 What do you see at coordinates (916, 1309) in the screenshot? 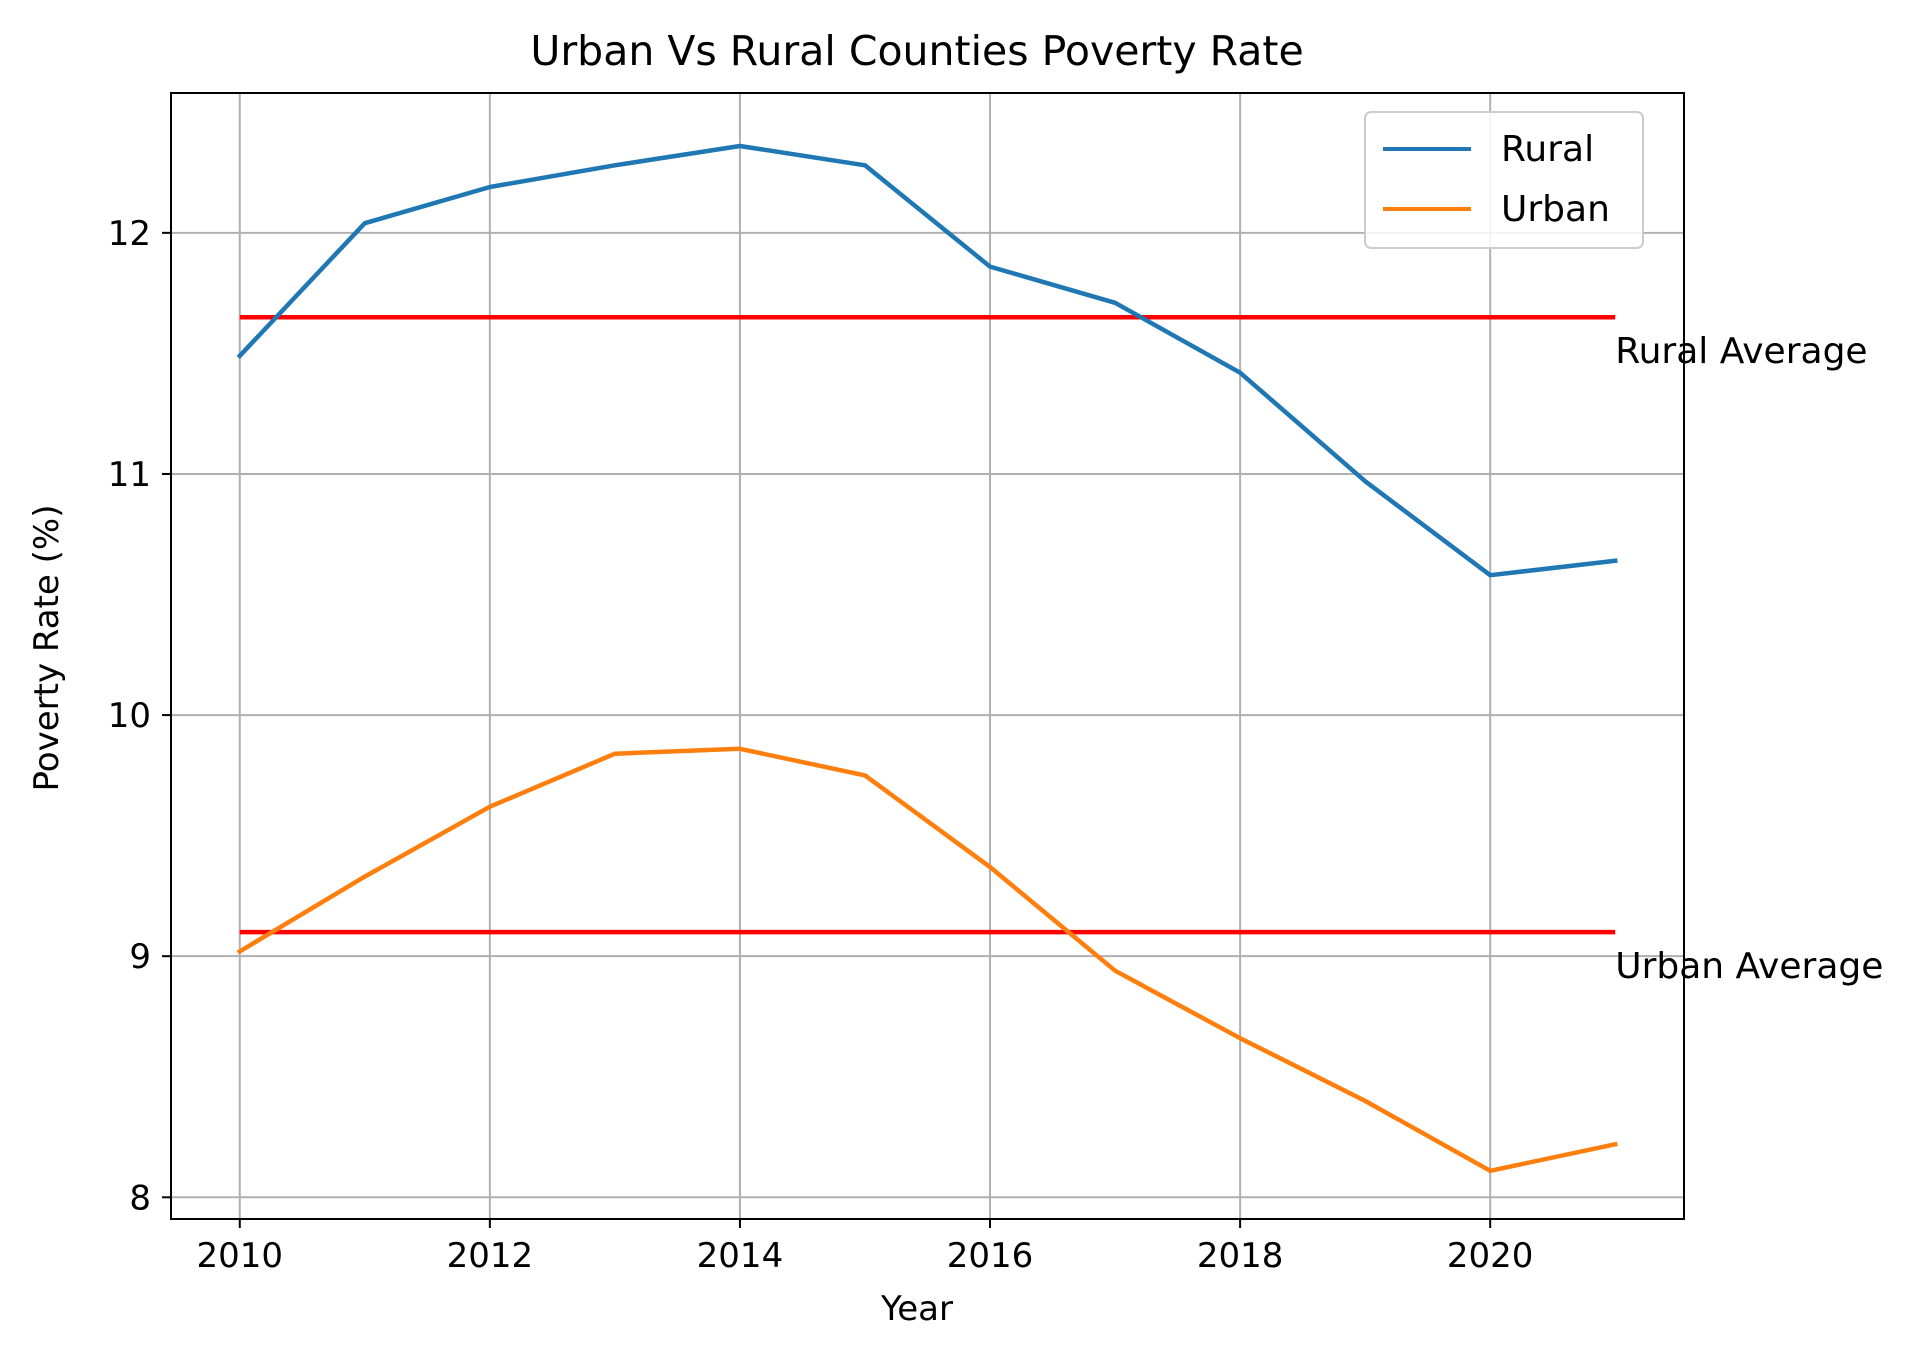
I see `x-axis-label: Year` at bounding box center [916, 1309].